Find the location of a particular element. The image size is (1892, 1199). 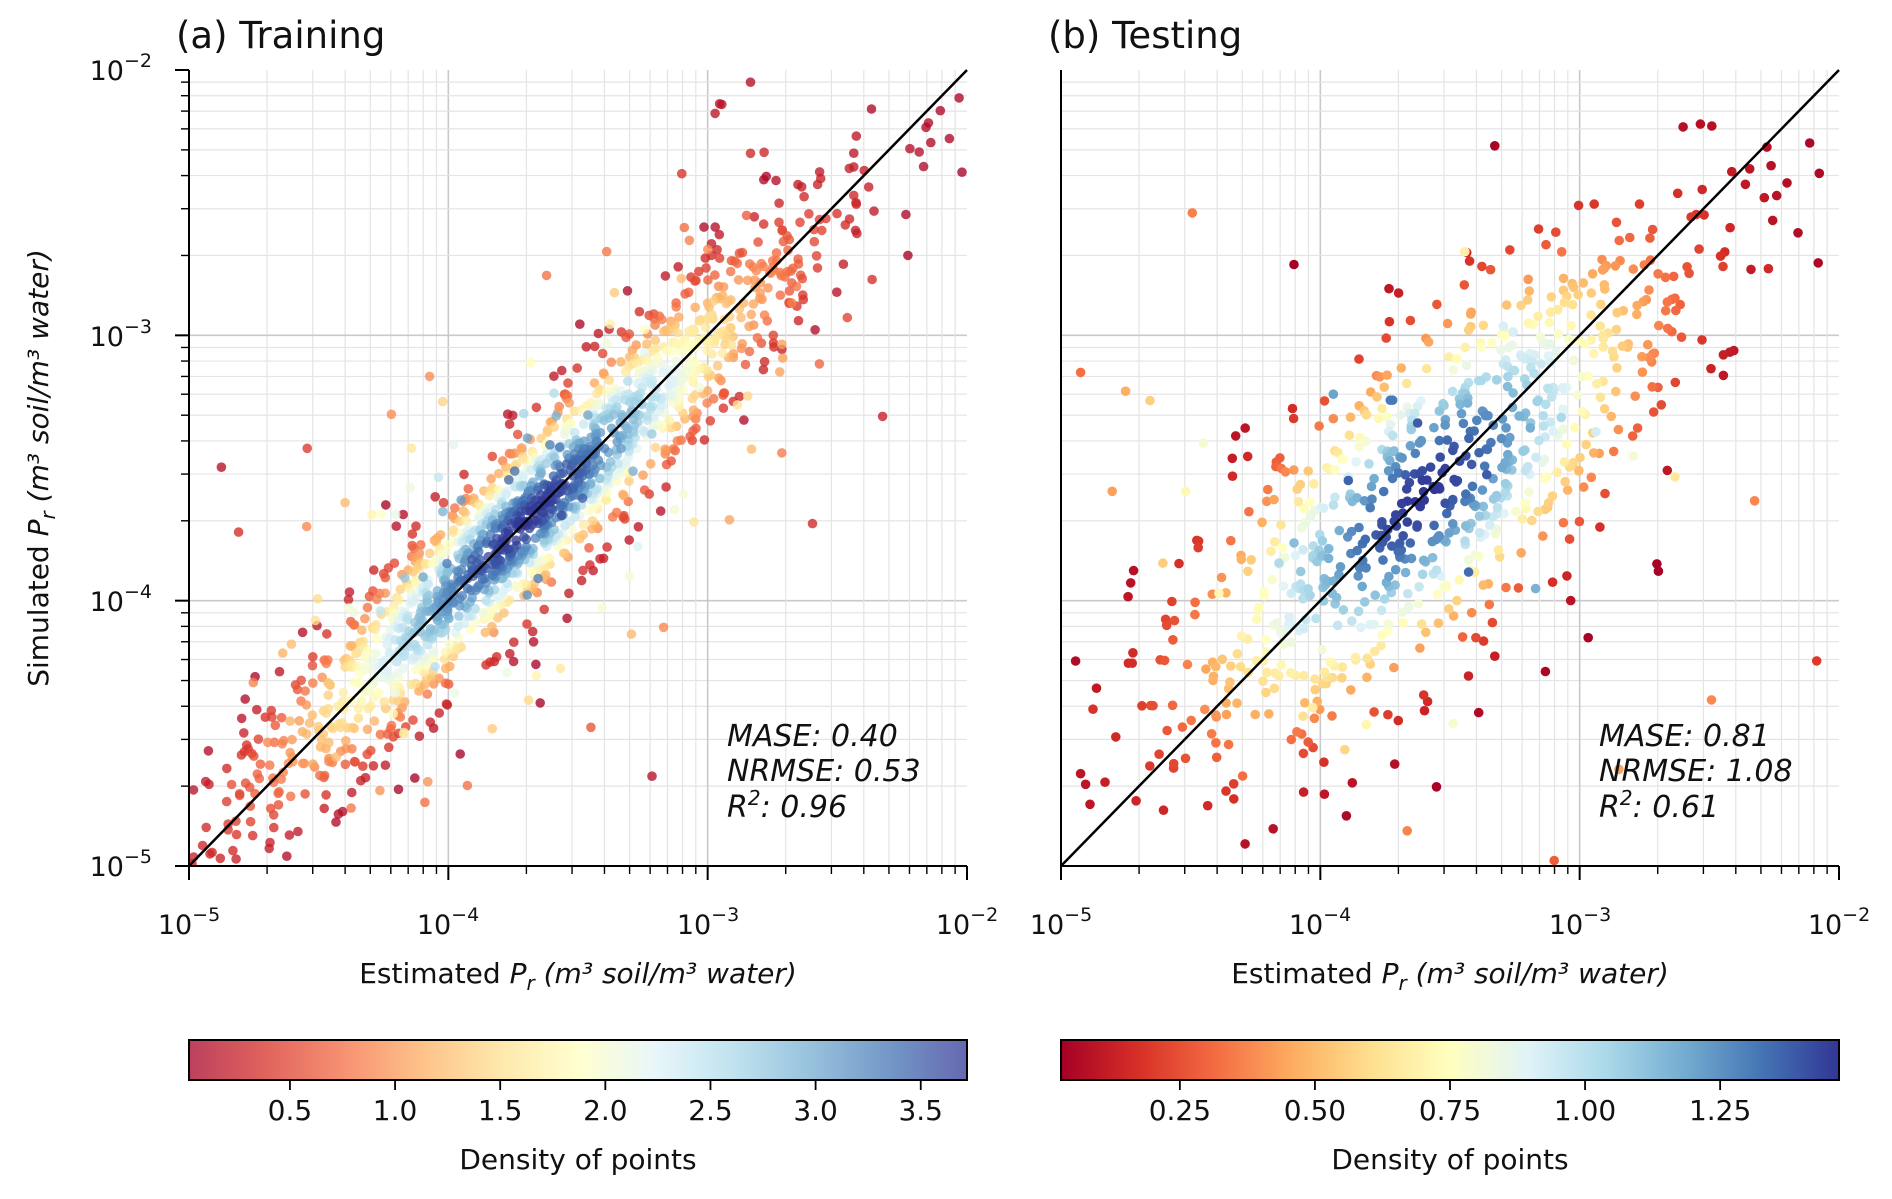

panel-a-y-axis-label: Simulated Pr (m³ soil/m³ water) is located at coordinates (41, 468).